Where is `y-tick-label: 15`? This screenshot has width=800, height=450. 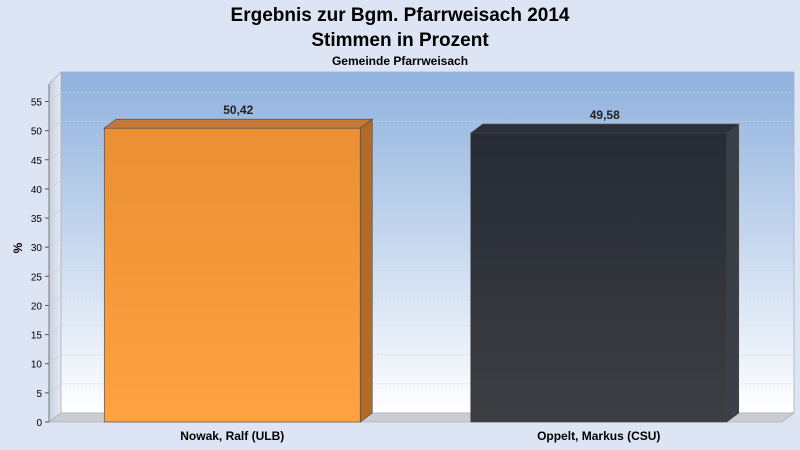 y-tick-label: 15 is located at coordinates (37, 336).